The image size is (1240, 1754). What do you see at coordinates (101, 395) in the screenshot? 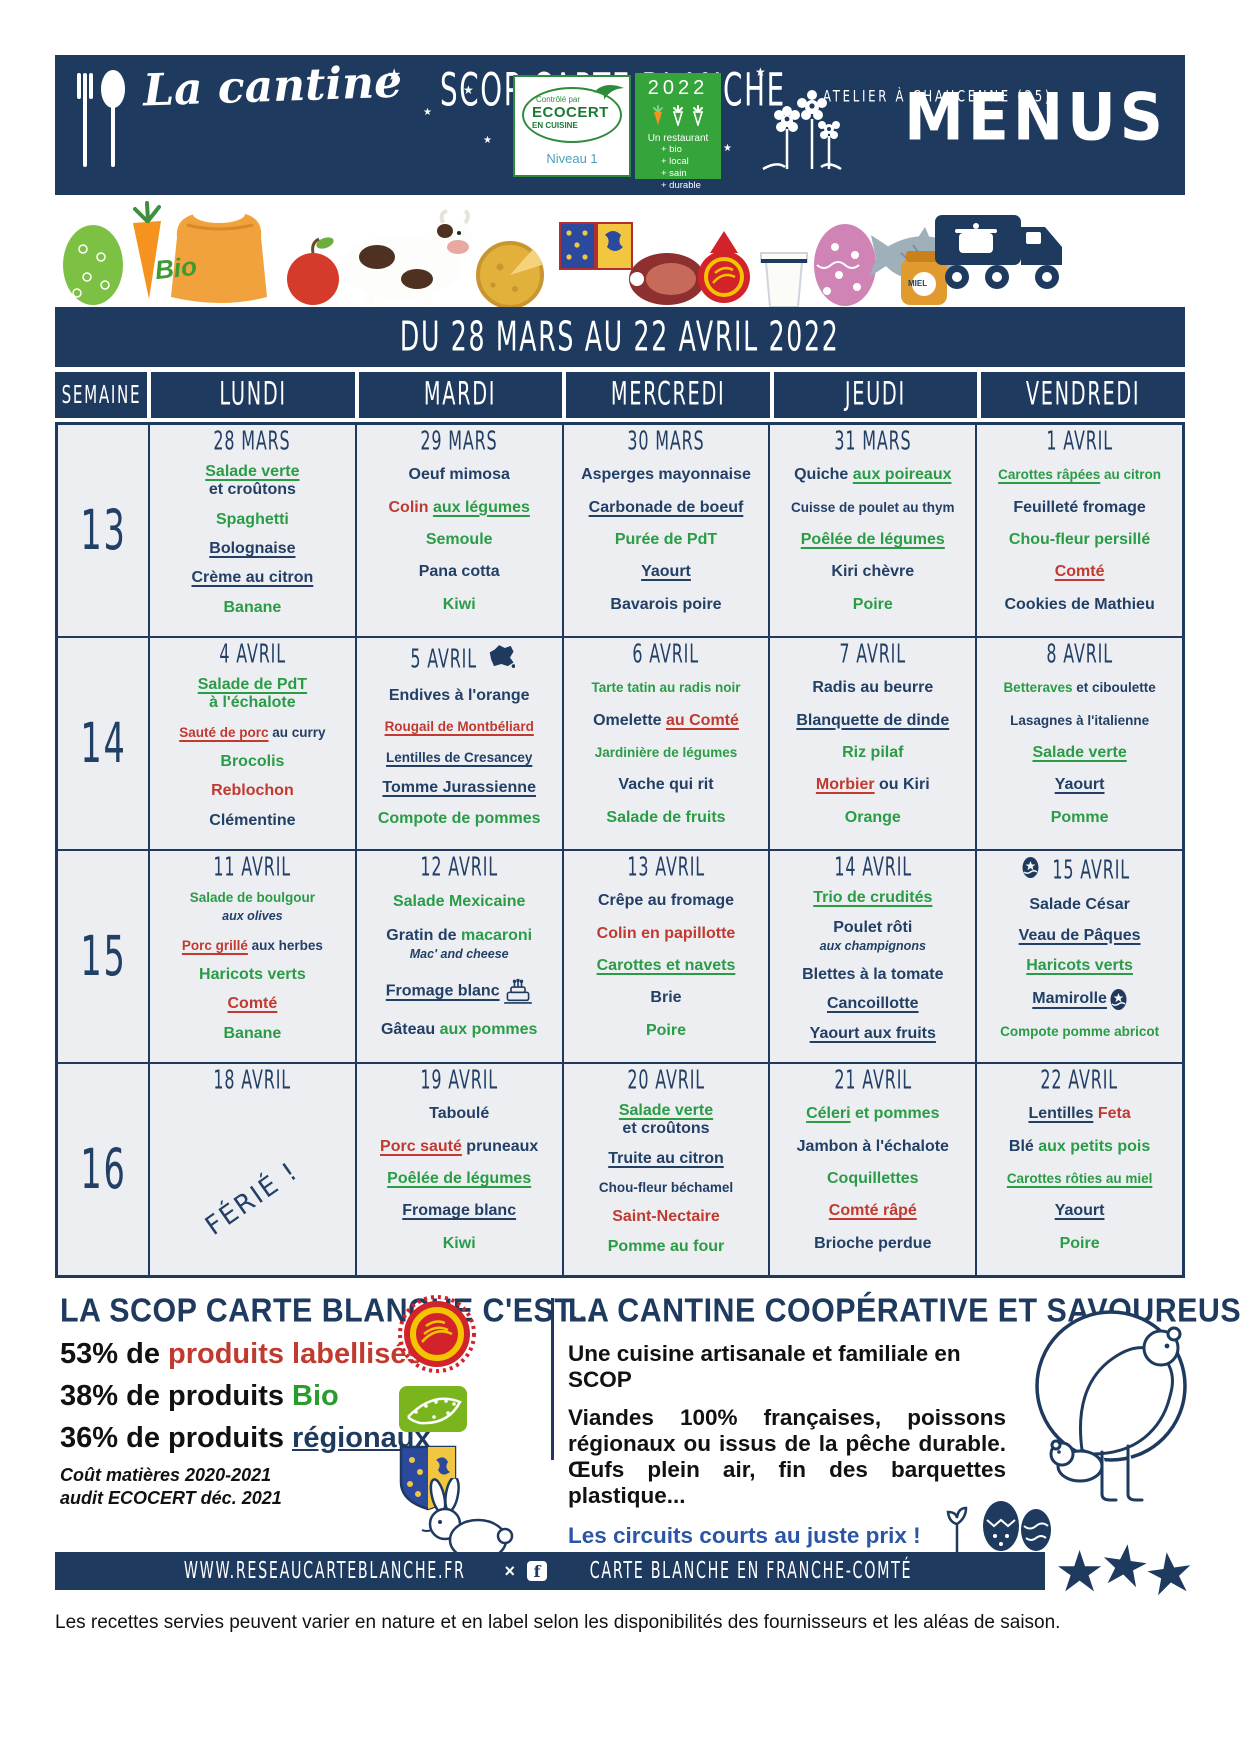
I see `corner-header-semaine: Semaine` at bounding box center [101, 395].